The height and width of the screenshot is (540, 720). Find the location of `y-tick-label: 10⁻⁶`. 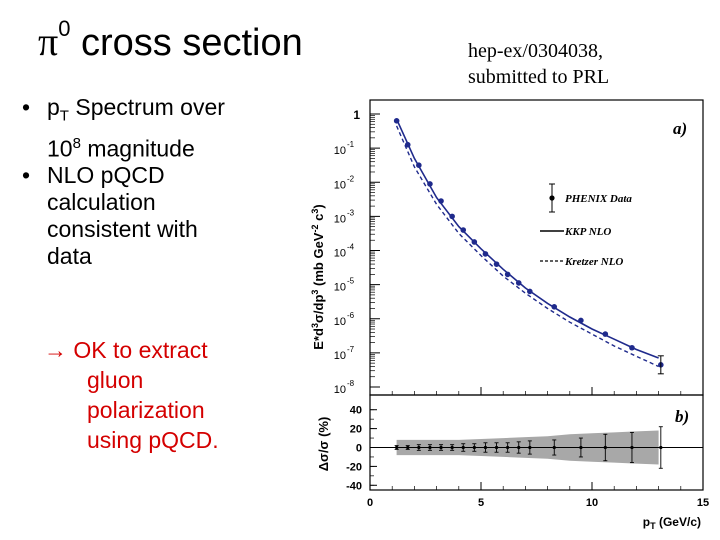

y-tick-label: 10⁻⁶ is located at coordinates (344, 319).